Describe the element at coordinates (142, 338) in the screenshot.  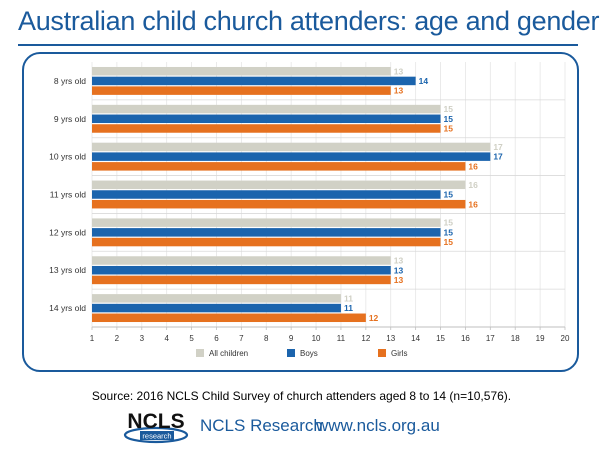
I see `x-tick-label: 3` at that location.